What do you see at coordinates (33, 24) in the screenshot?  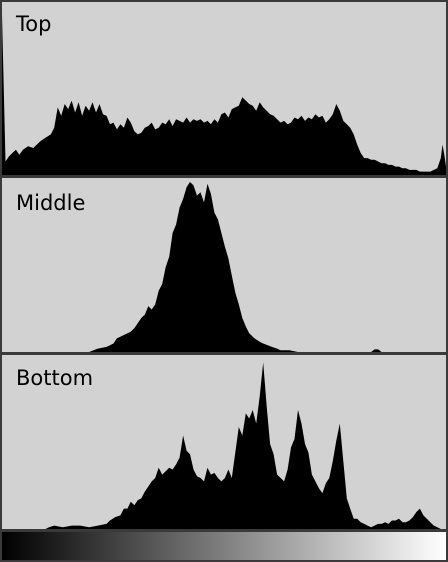 I see `panel-label-top: Top` at bounding box center [33, 24].